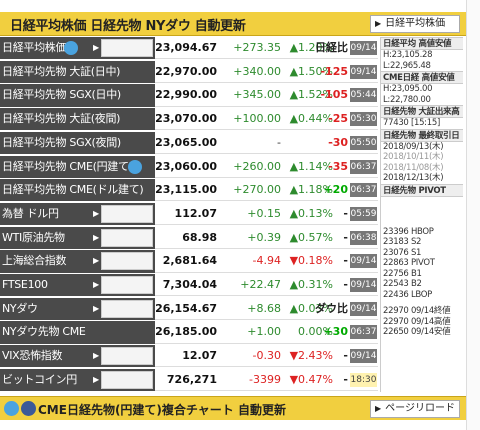 The image size is (480, 430). Describe the element at coordinates (128, 26) in the screenshot. I see `header-title: 日経平均株価 日経先物 NYダウ 自動更新` at that location.